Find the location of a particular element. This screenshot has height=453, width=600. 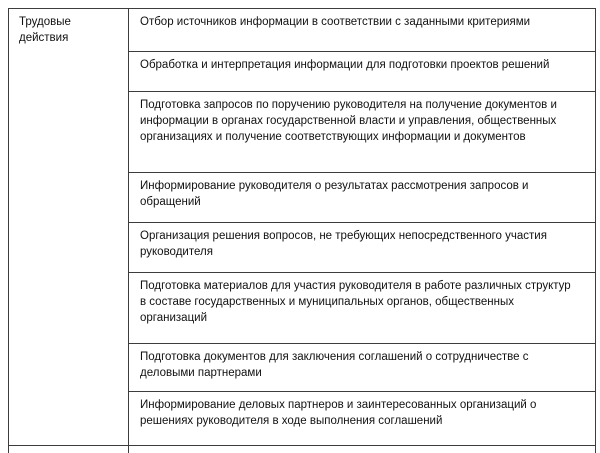

next-section-header-cell is located at coordinates (68, 449).